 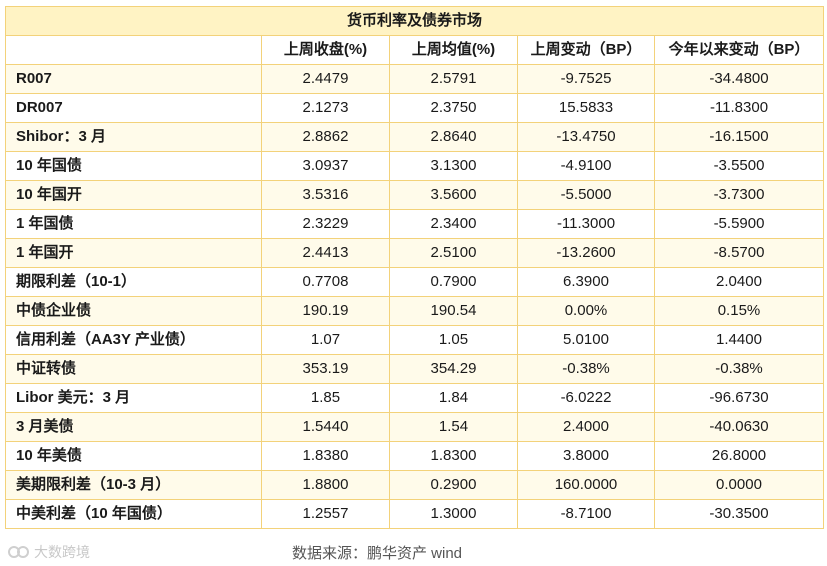 I want to click on row-close-value: 1.5440, so click(x=325, y=427).